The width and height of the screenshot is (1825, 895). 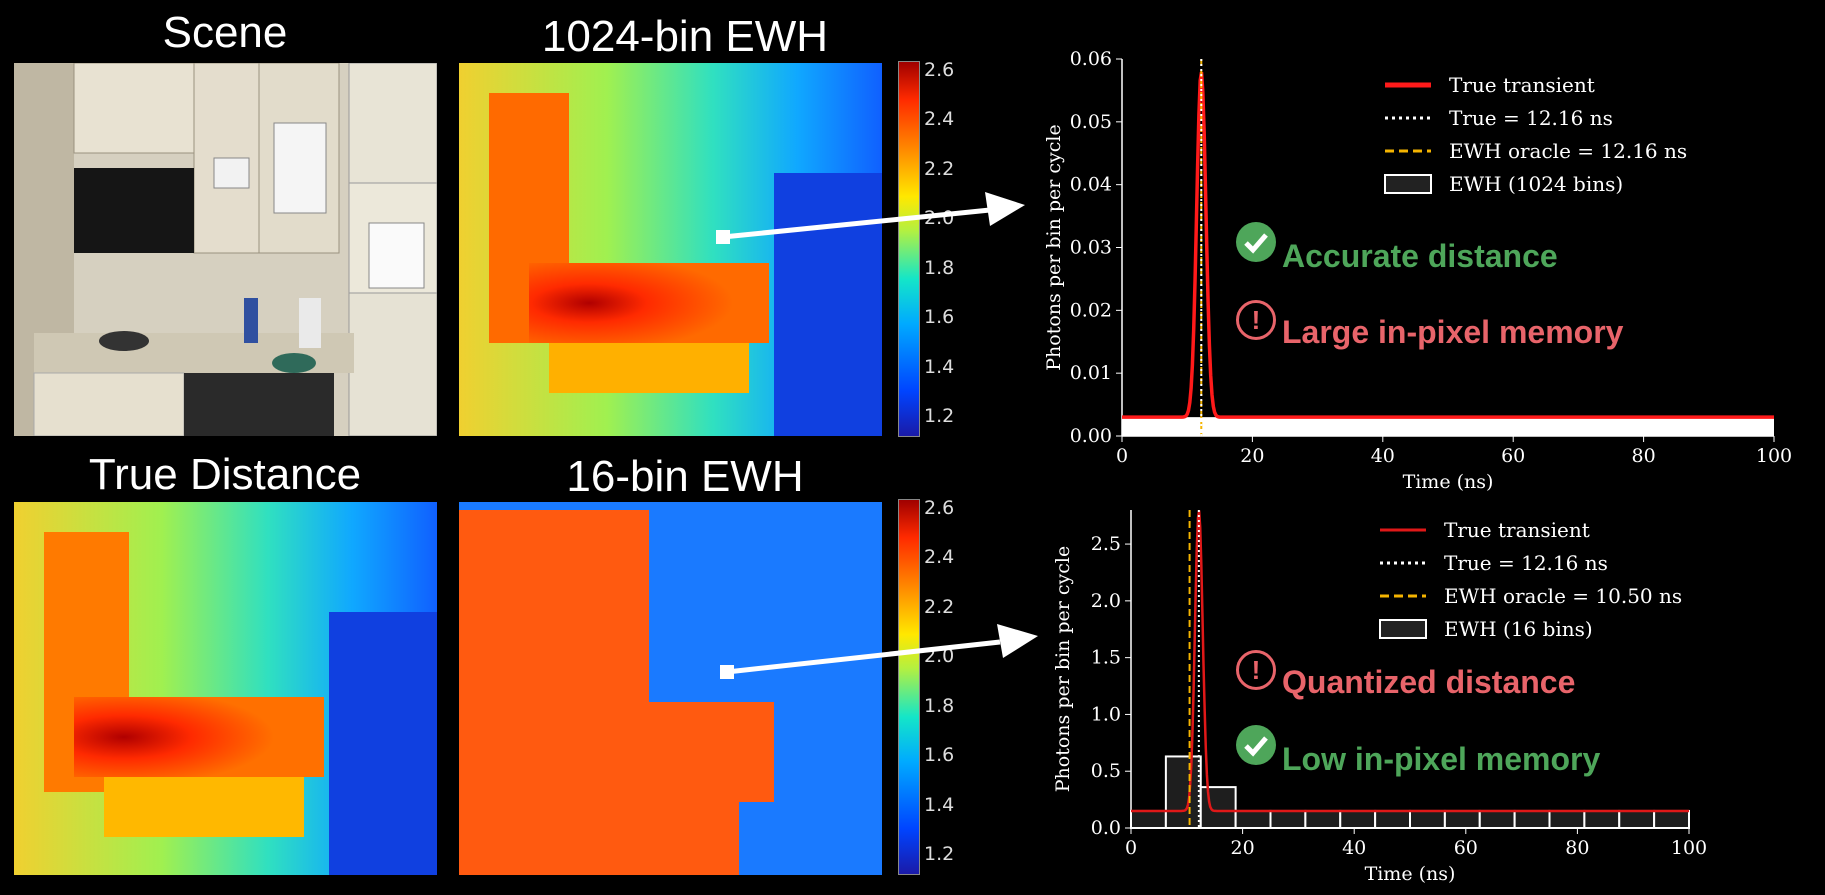 I want to click on bottom-good-message: Low in-pixel memory, so click(x=1441, y=759).